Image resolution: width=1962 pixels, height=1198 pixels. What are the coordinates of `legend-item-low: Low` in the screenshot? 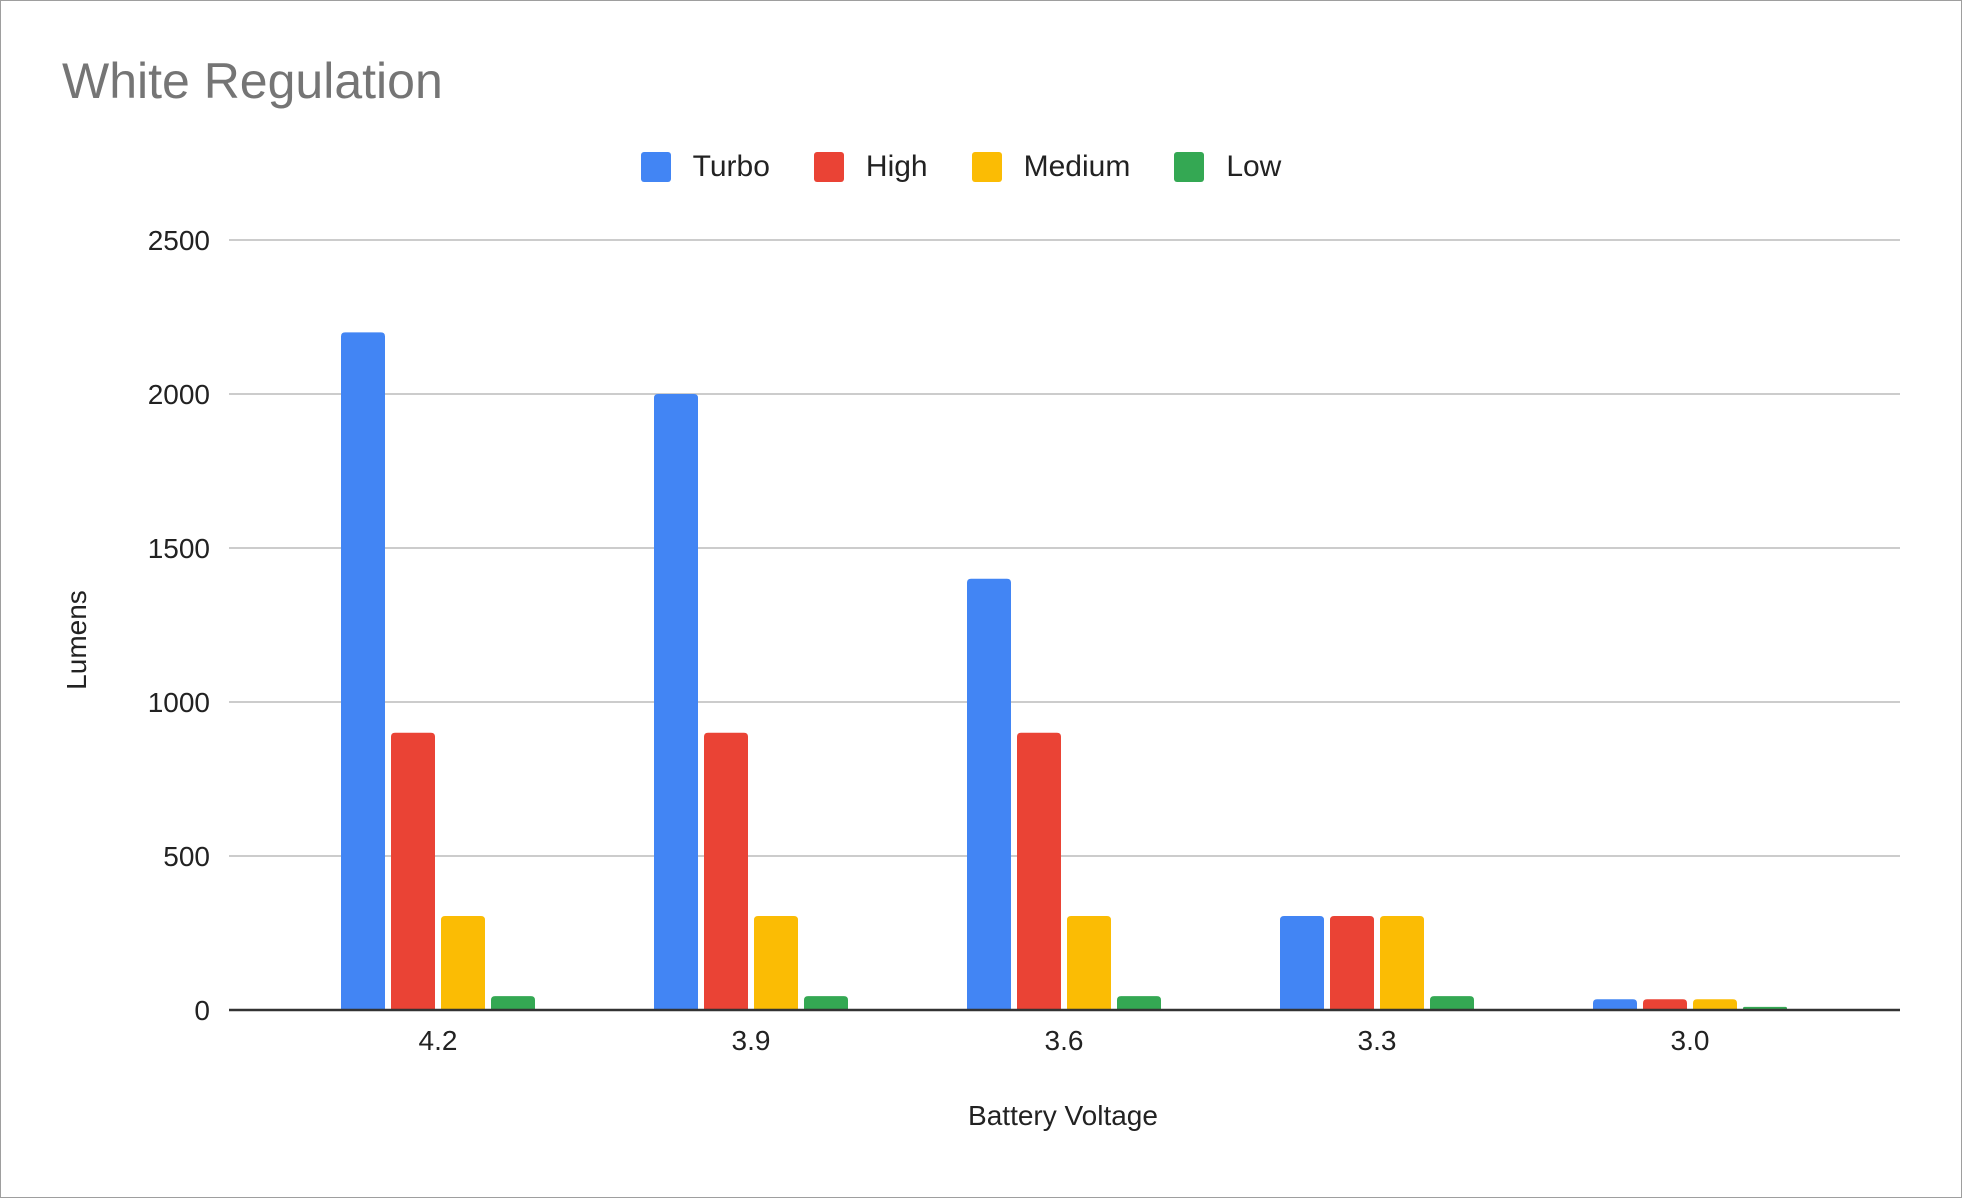 It's located at (1227, 167).